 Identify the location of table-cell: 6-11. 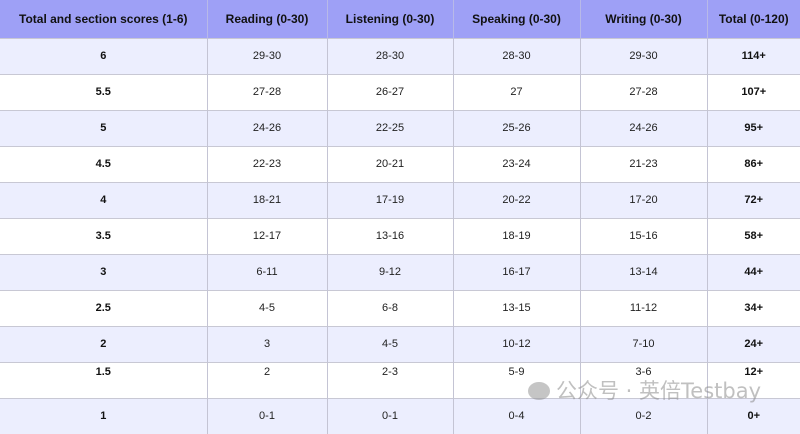
(267, 273).